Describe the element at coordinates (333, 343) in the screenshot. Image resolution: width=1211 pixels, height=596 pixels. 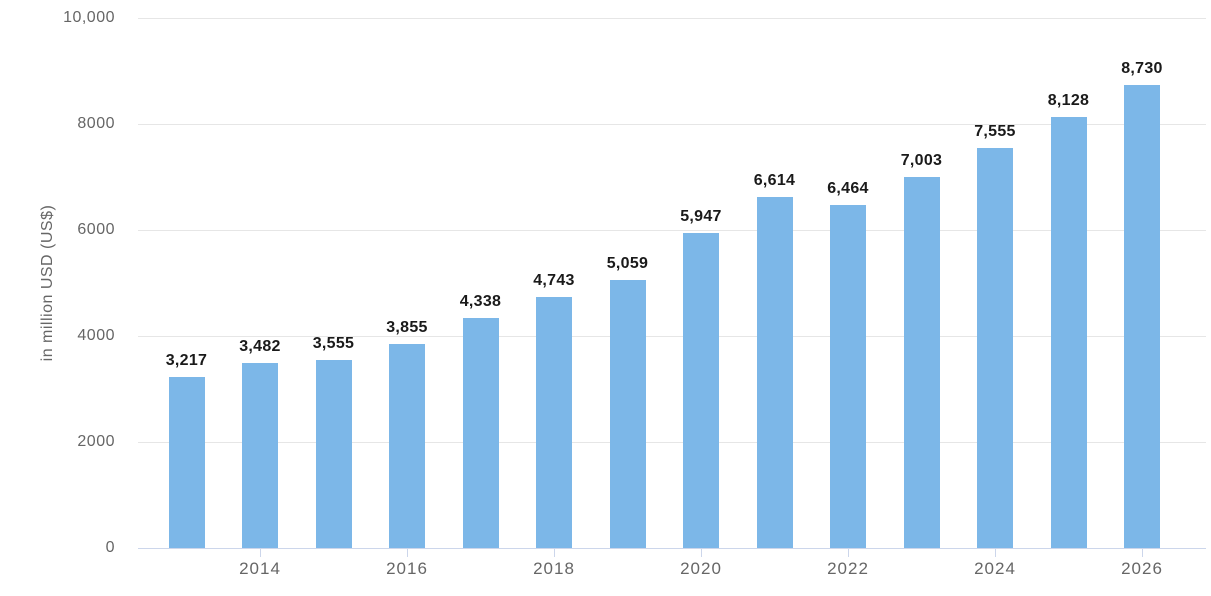
I see `bar-value-label: 3,555` at that location.